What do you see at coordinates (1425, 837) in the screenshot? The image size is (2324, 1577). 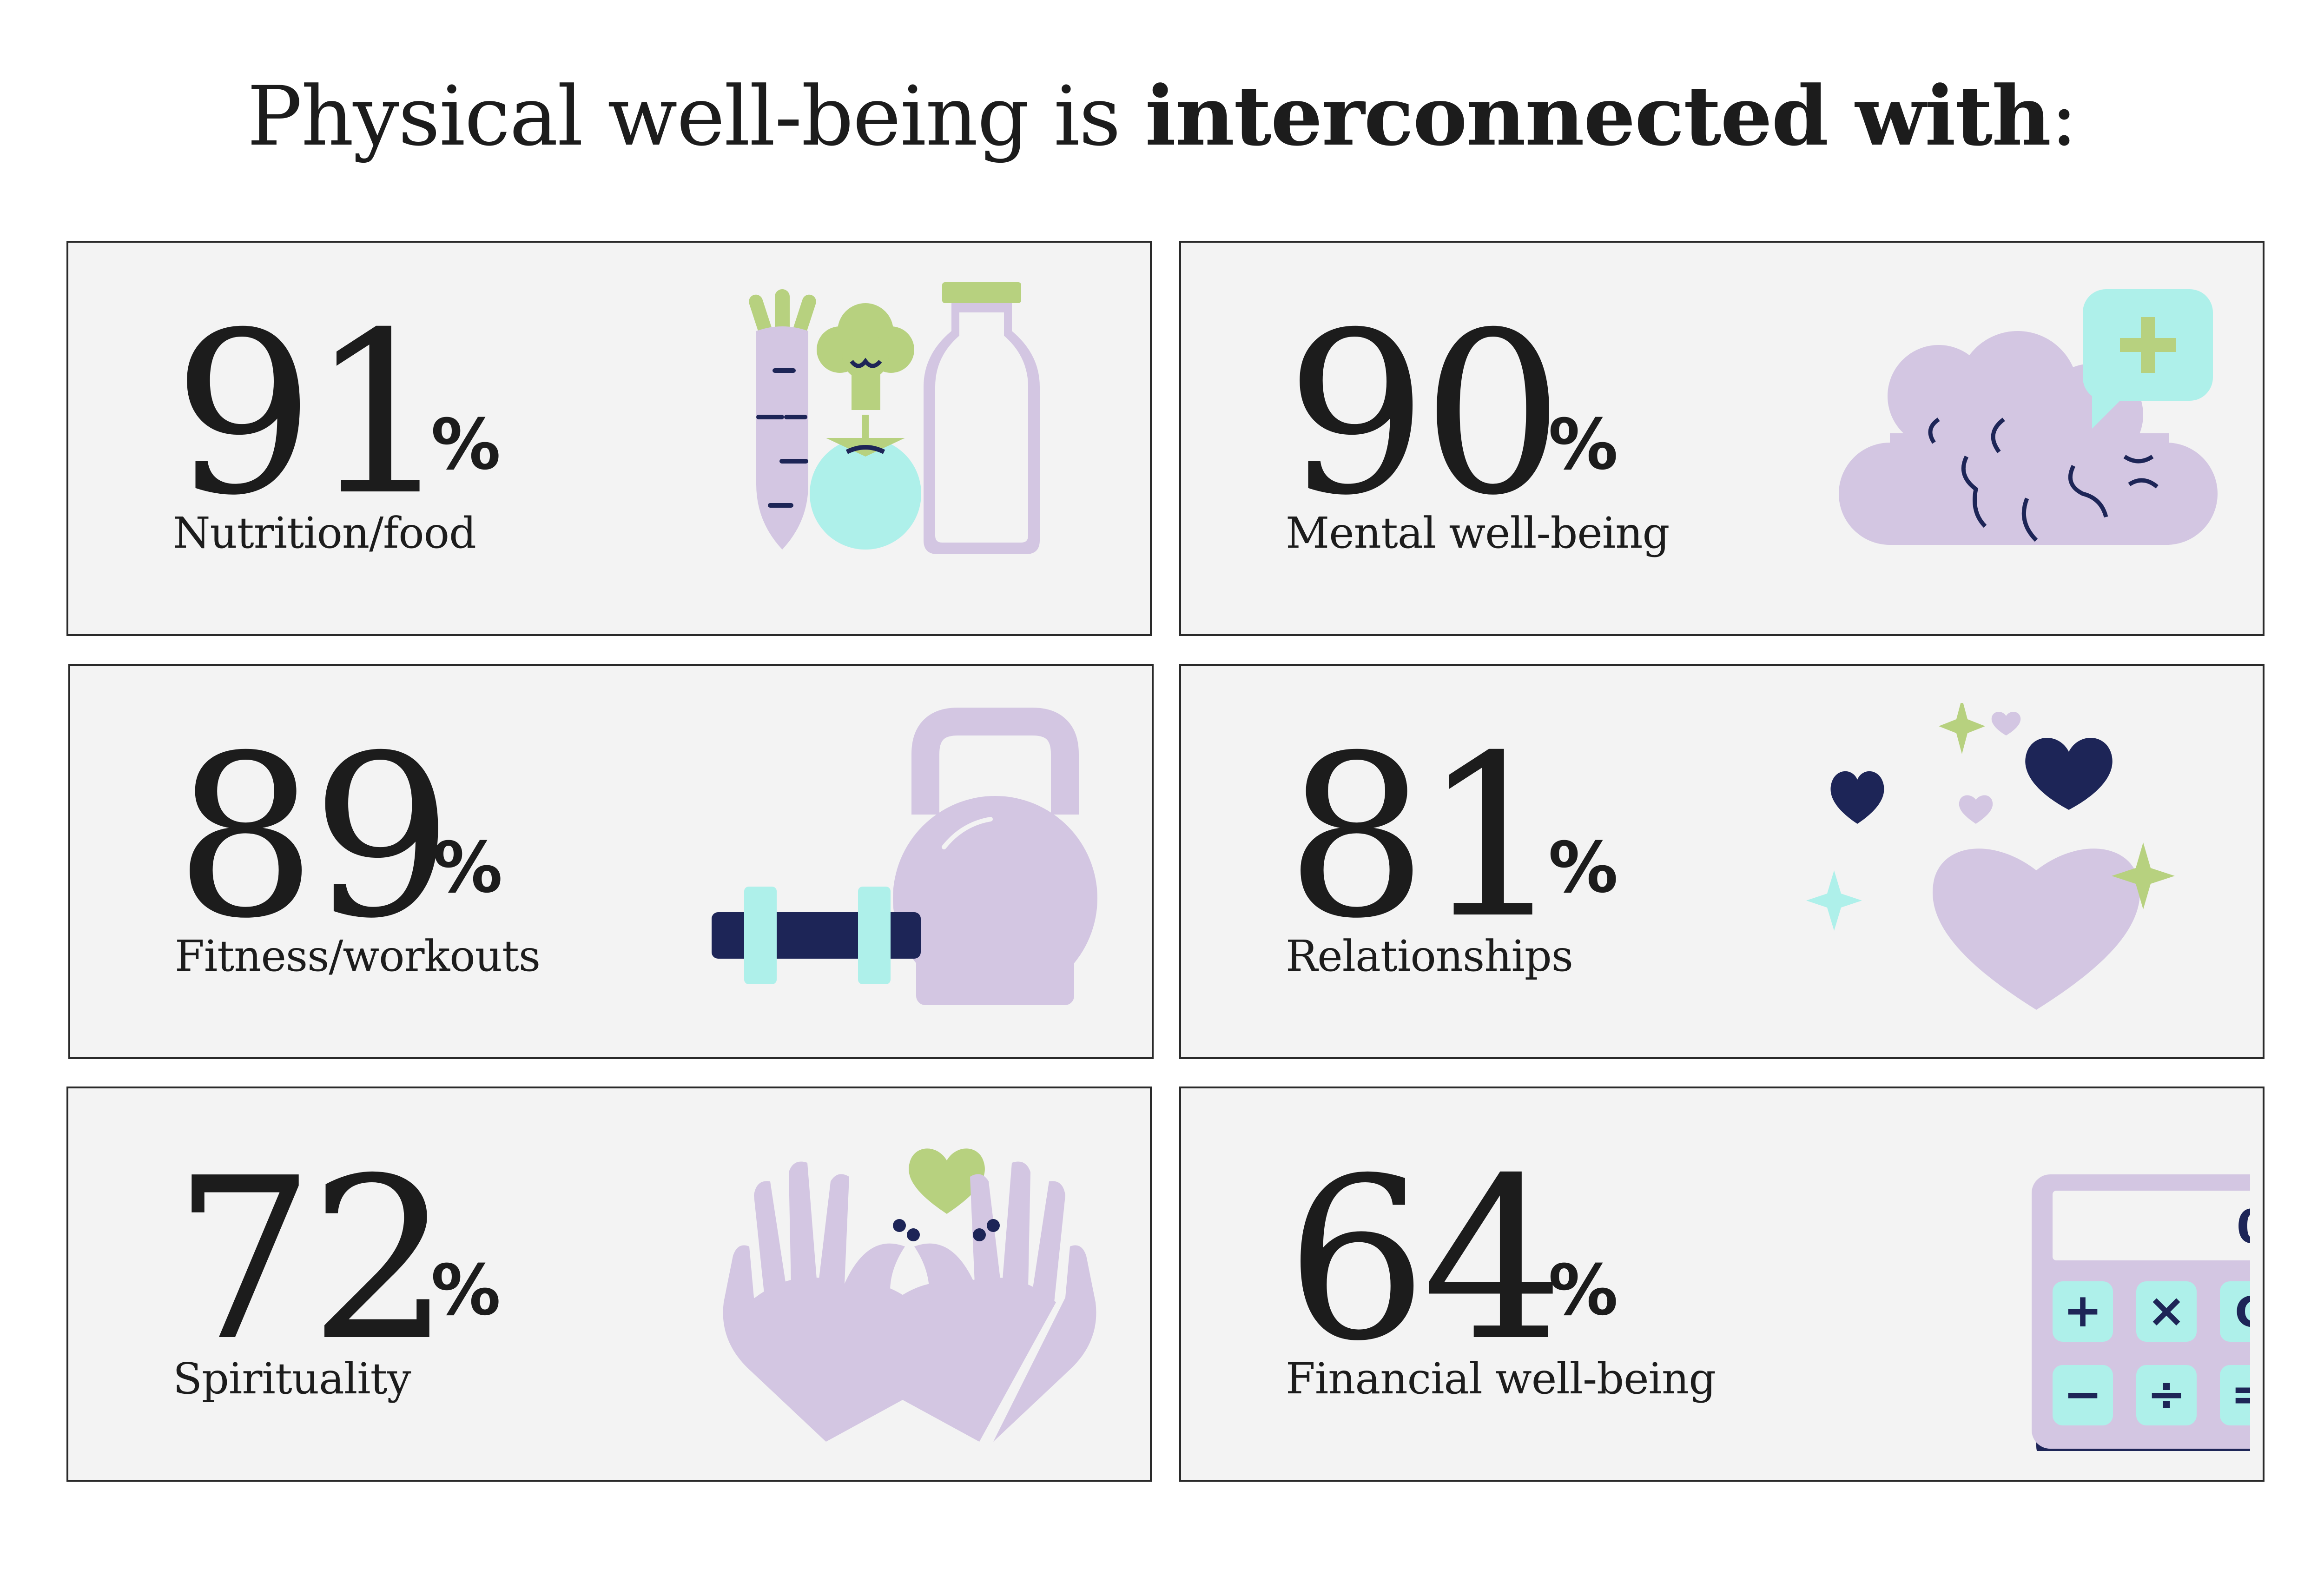 I see `stat-value: 81` at bounding box center [1425, 837].